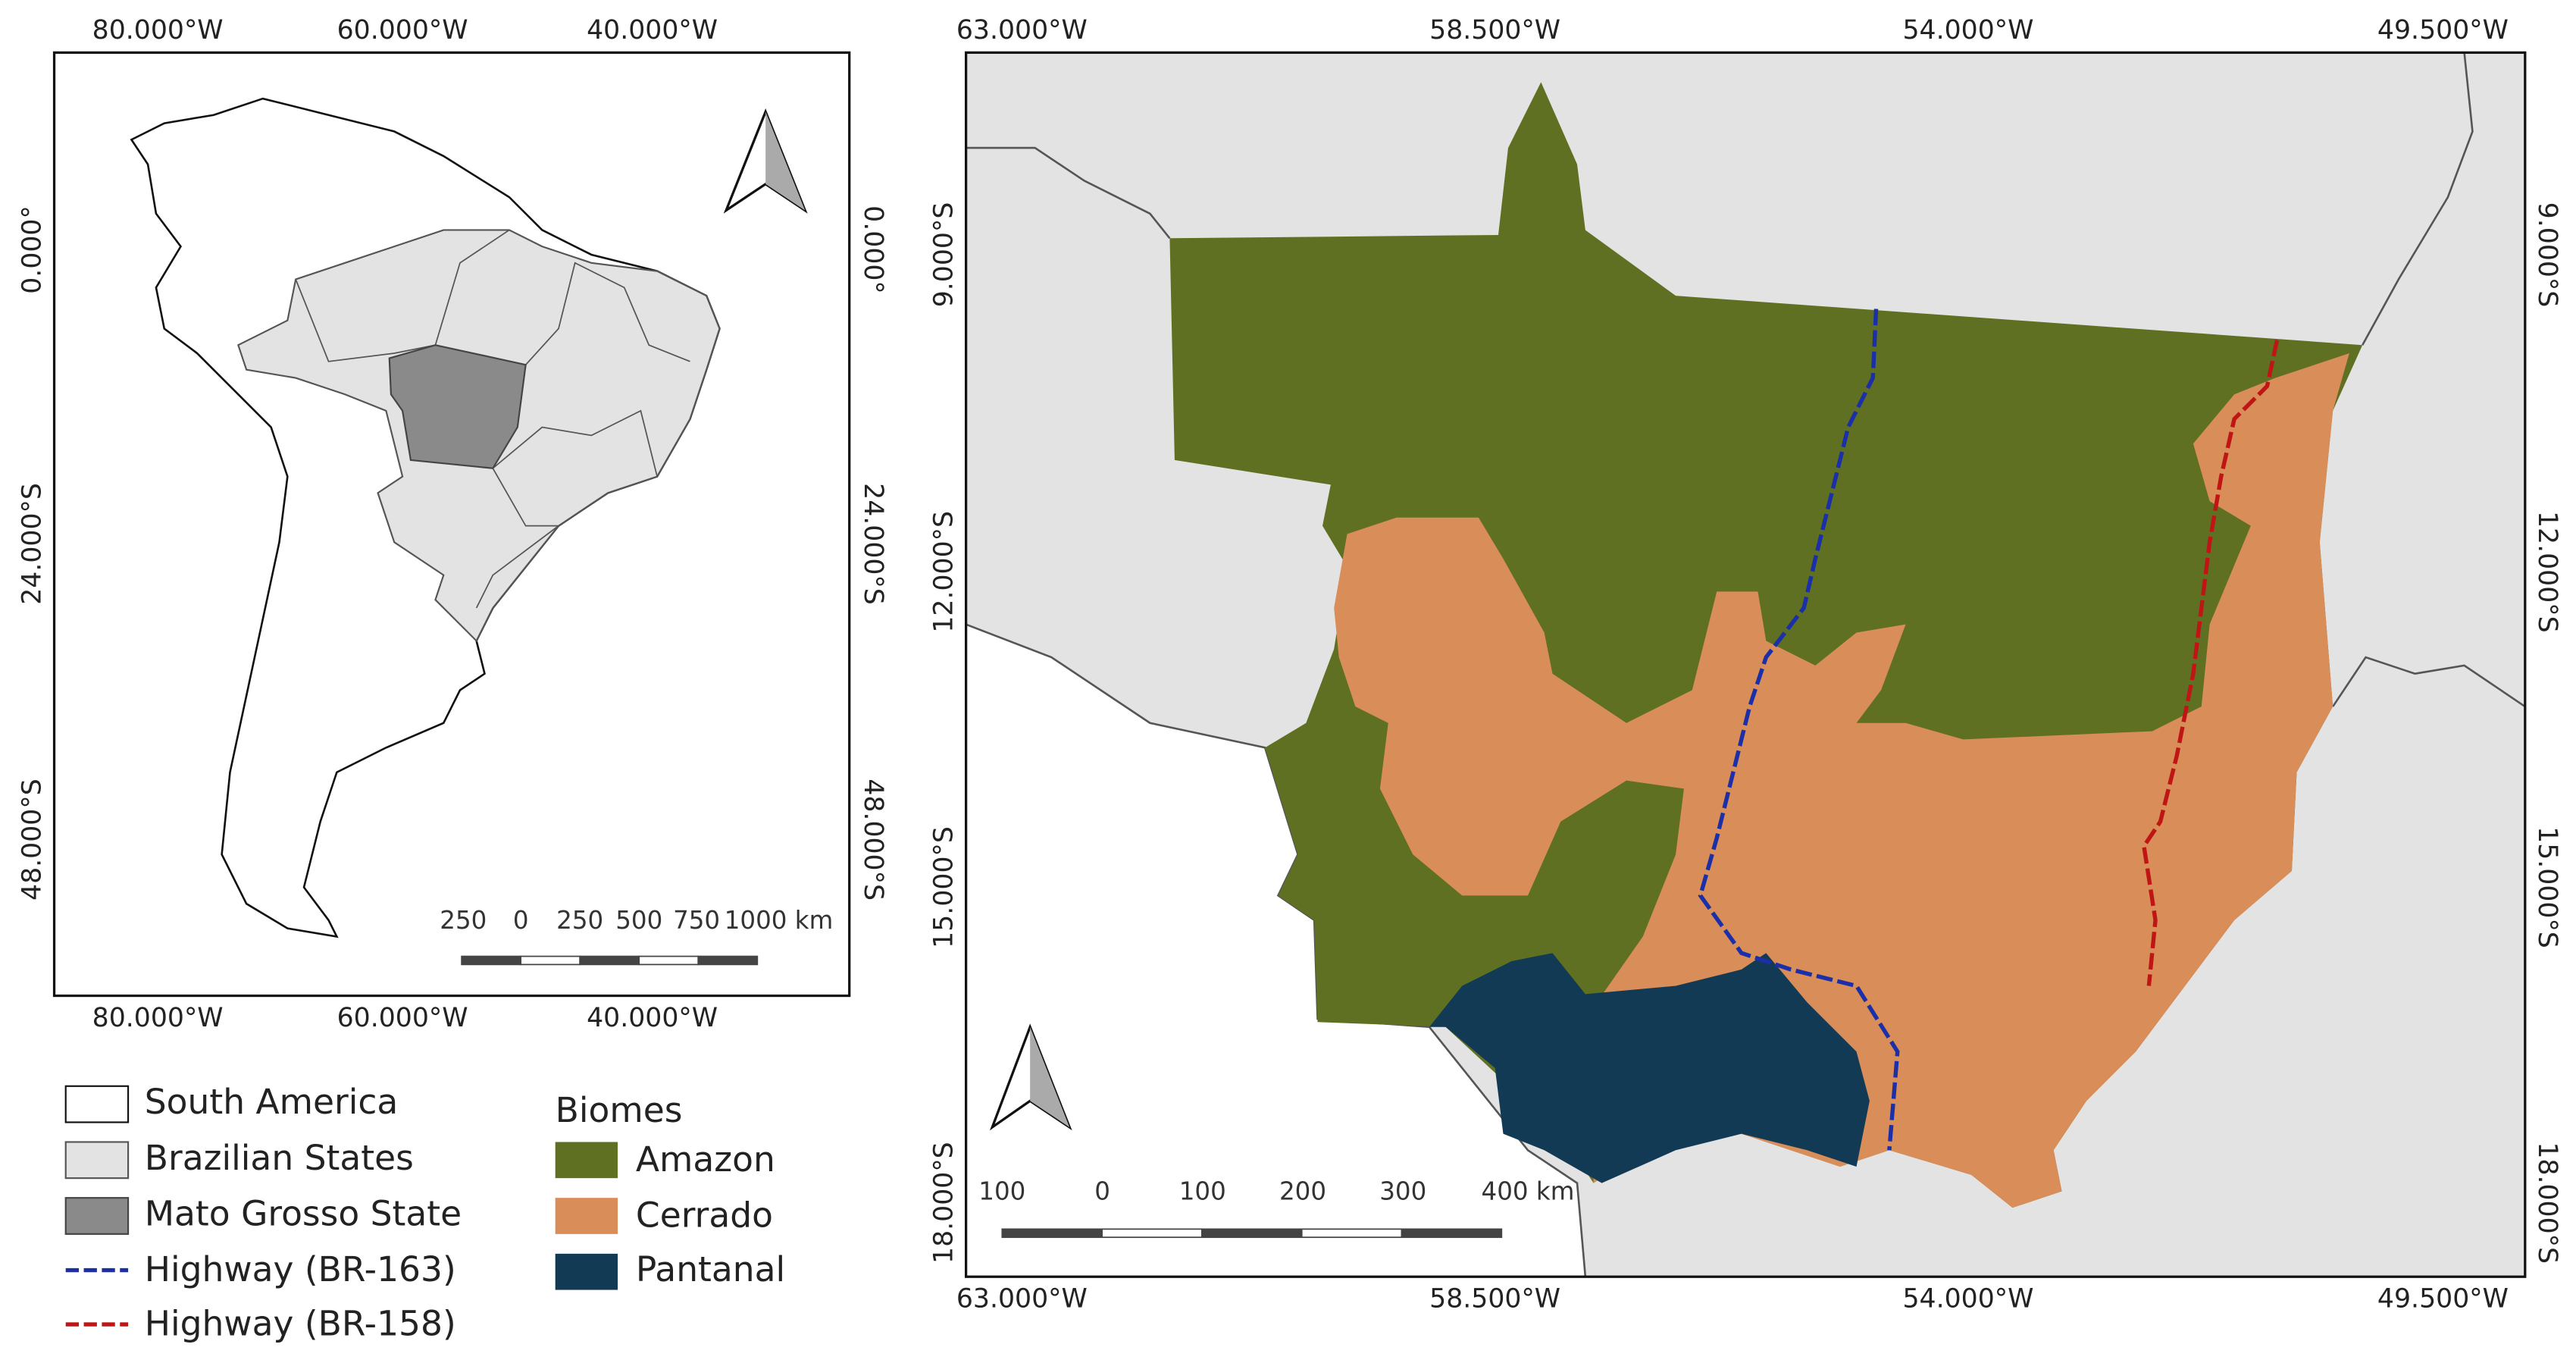 This screenshot has width=2576, height=1363. Describe the element at coordinates (696, 920) in the screenshot. I see `scale-label: 750` at that location.